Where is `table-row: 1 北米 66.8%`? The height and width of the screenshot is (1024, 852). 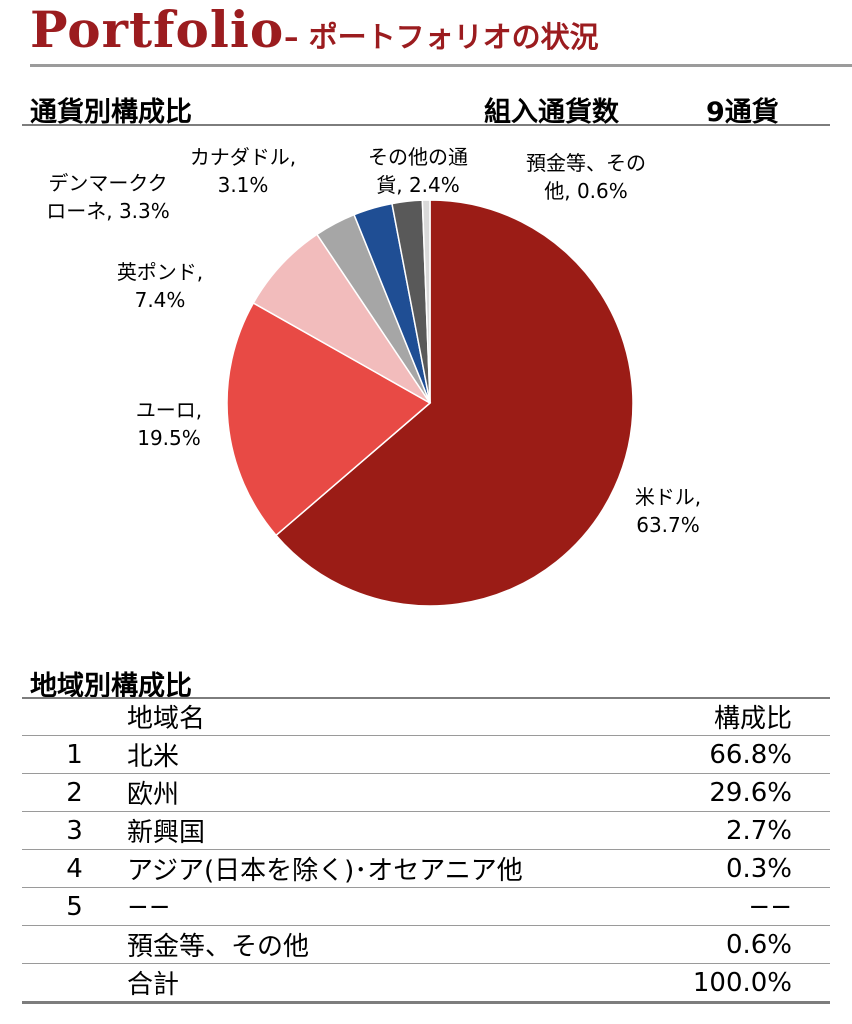 table-row: 1 北米 66.8% is located at coordinates (426, 754).